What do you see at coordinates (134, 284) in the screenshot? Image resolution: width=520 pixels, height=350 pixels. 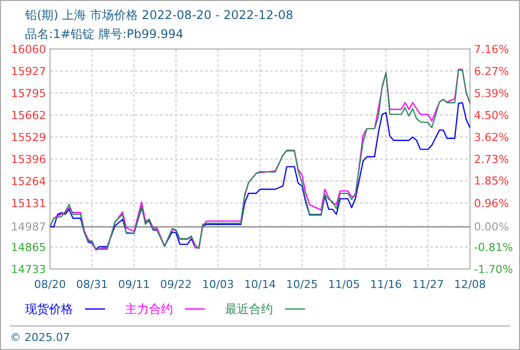 I see `x-tick-label: 09/11` at bounding box center [134, 284].